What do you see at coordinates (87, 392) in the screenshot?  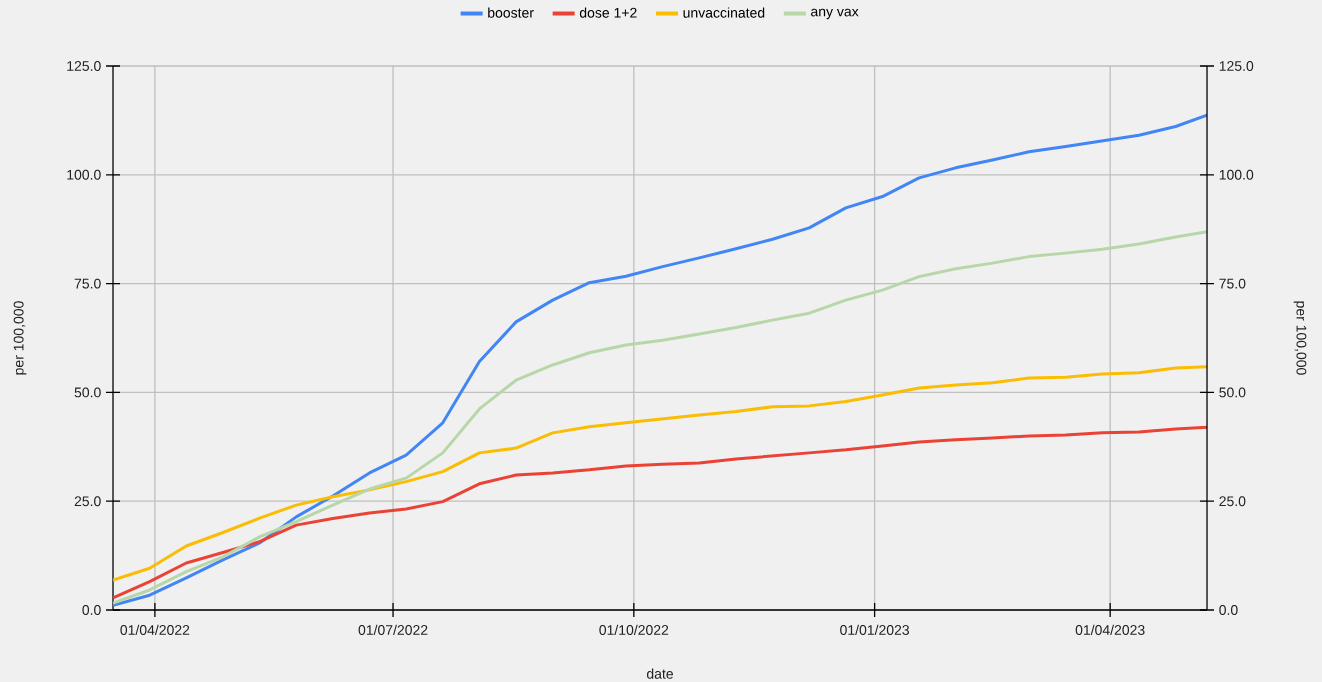 I see `y-tick-label: 50.0` at bounding box center [87, 392].